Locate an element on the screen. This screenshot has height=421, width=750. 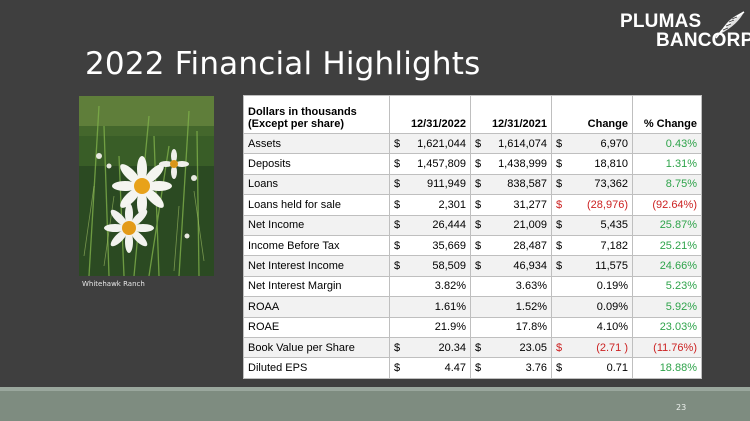
value-cell: 17.8% is located at coordinates (511, 327).